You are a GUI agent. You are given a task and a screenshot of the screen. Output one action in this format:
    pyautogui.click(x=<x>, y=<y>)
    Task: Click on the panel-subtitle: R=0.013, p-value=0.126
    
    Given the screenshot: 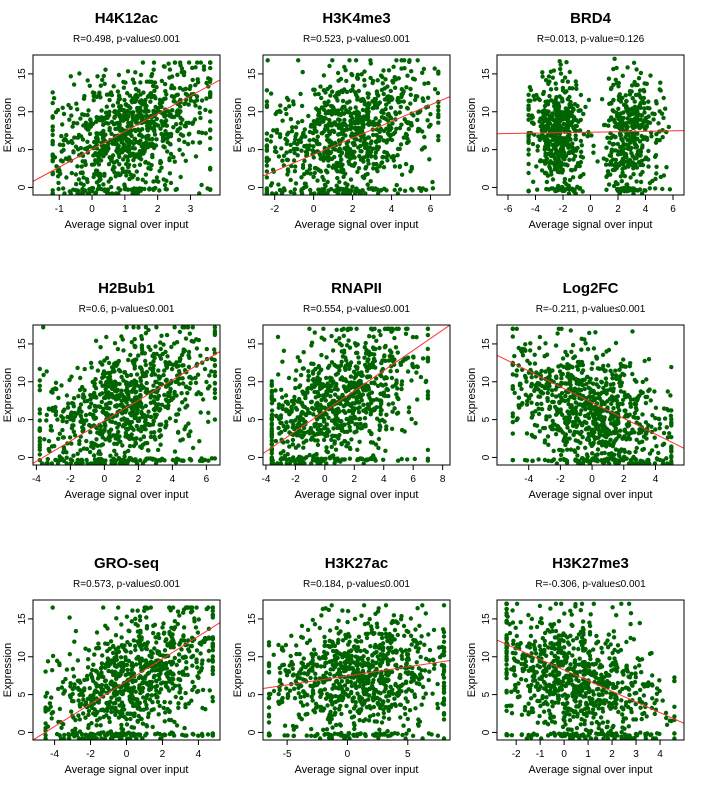 What is the action you would take?
    pyautogui.click(x=591, y=39)
    